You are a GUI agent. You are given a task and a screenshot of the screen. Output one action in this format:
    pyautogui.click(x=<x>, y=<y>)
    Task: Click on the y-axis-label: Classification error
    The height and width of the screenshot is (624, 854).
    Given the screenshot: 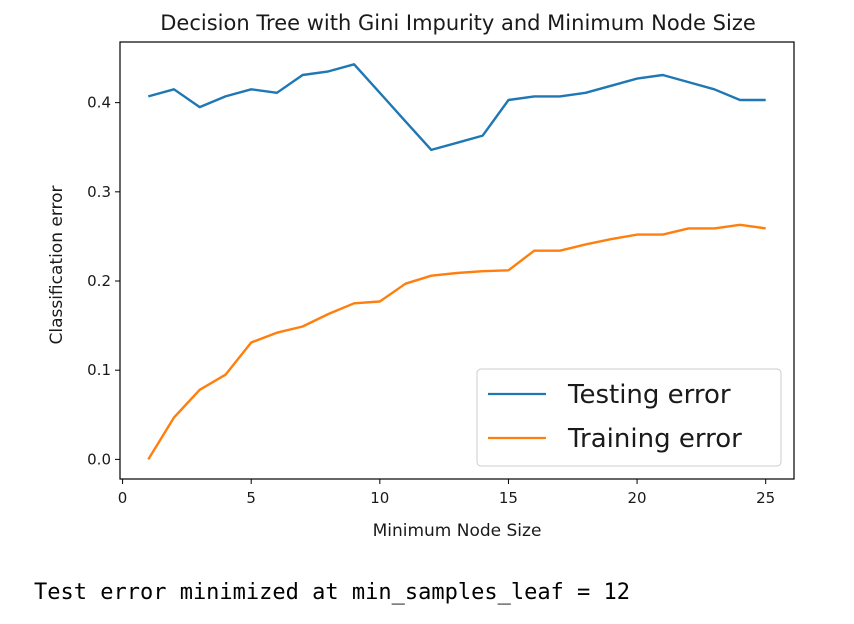 What is the action you would take?
    pyautogui.click(x=57, y=264)
    